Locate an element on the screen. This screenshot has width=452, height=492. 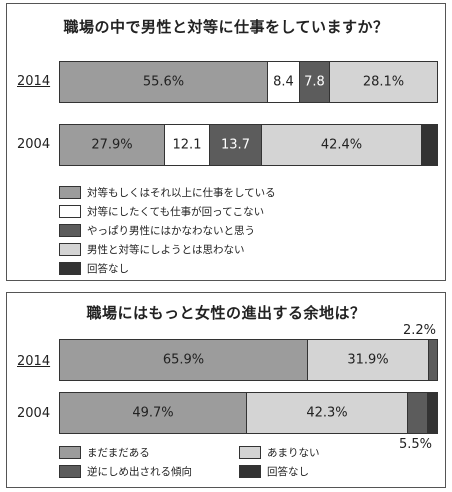
bar-segment-shut-out-2004 is located at coordinates (418, 413).